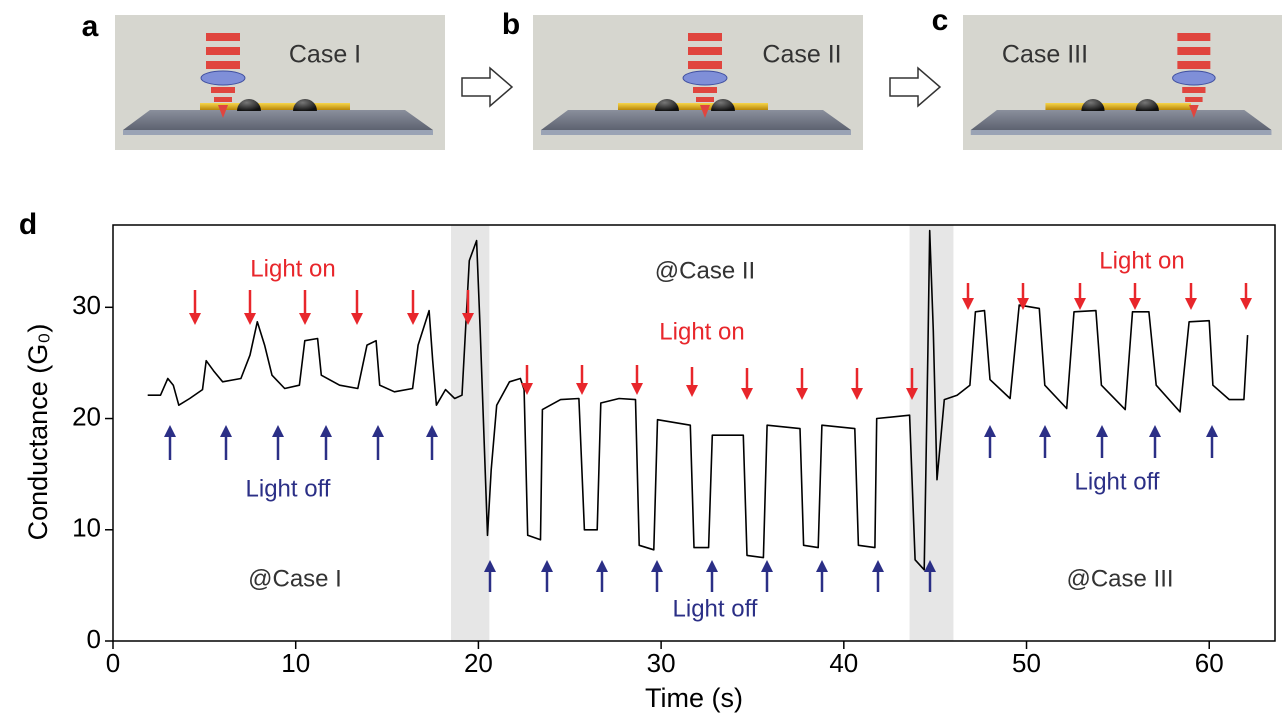 The image size is (1282, 722). I want to click on panel-caption: Case III, so click(1045, 55).